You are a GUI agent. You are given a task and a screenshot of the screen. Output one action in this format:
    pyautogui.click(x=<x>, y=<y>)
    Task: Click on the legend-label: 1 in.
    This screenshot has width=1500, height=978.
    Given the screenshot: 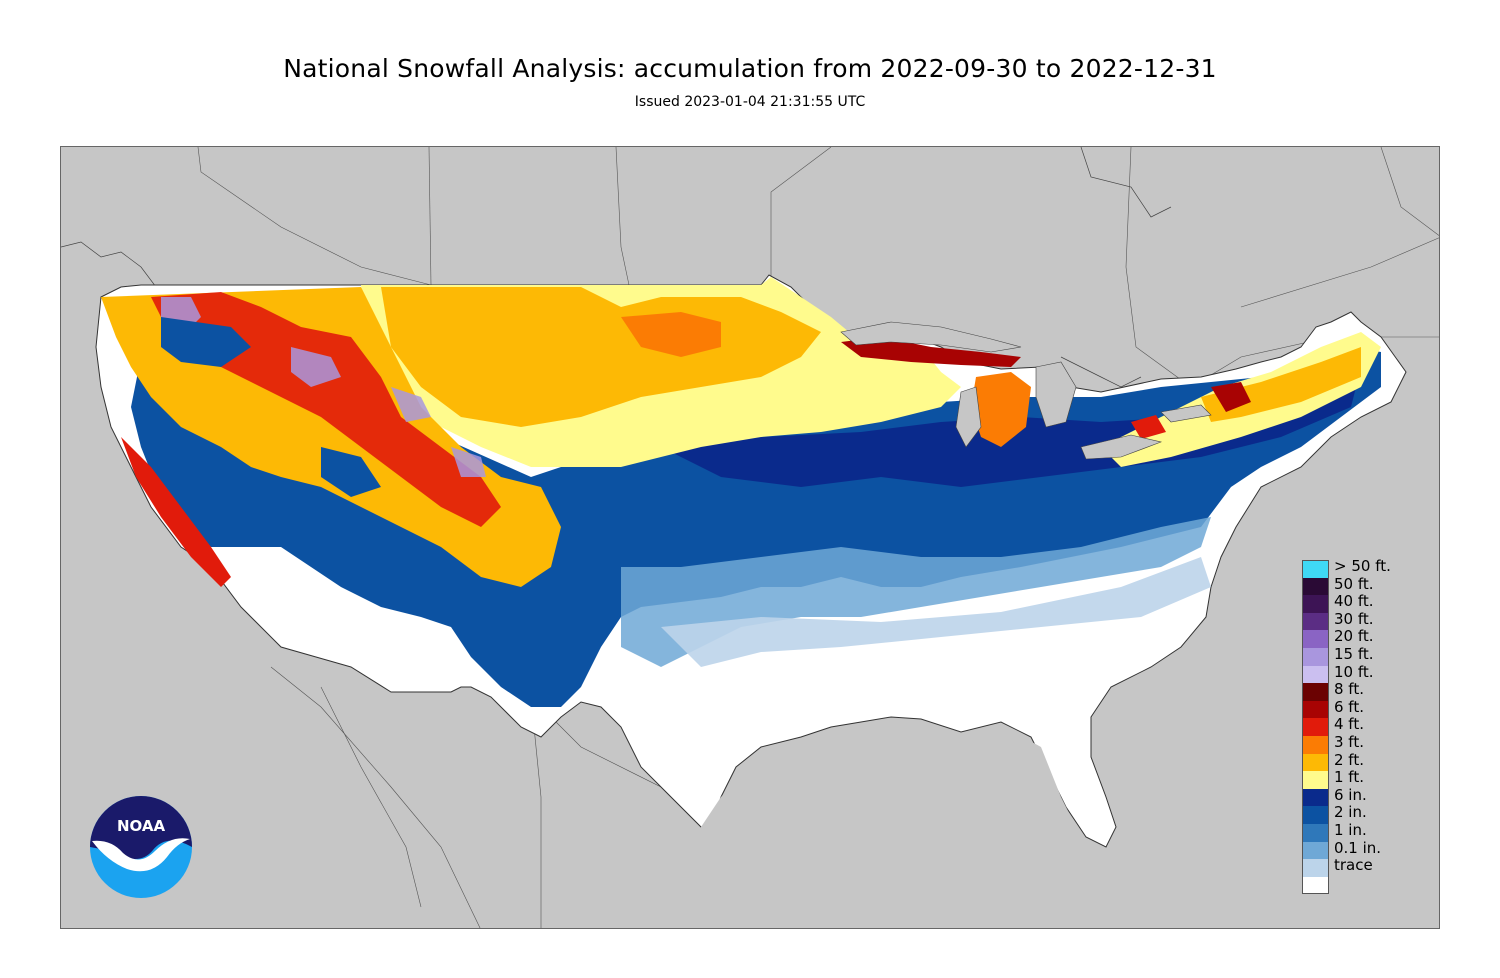 What is the action you would take?
    pyautogui.click(x=1350, y=829)
    